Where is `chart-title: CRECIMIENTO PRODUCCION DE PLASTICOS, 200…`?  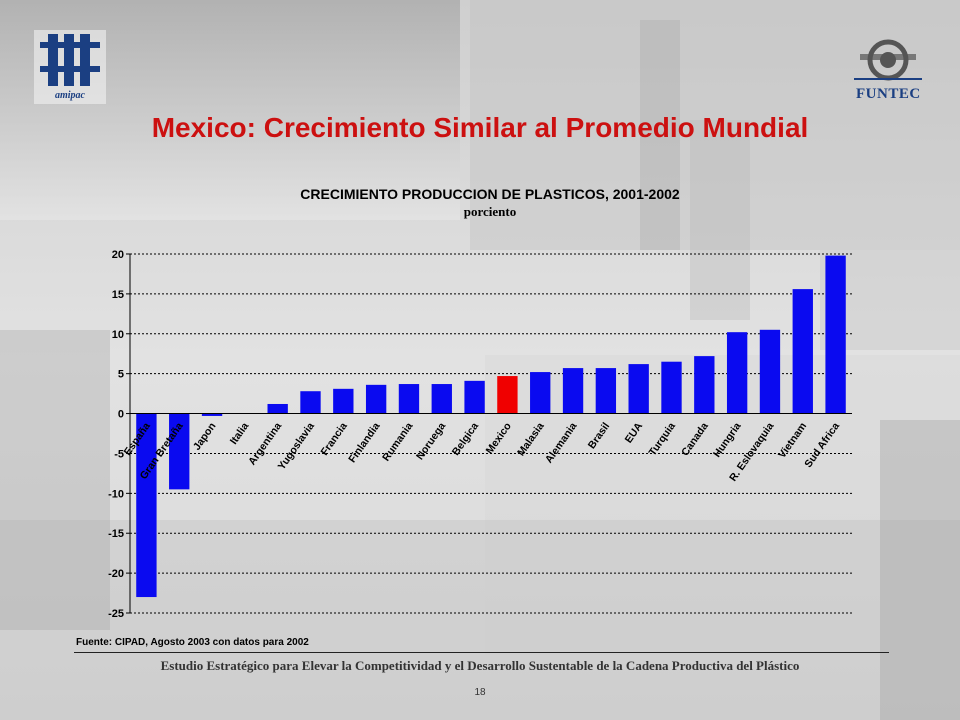 chart-title: CRECIMIENTO PRODUCCION DE PLASTICOS, 200… is located at coordinates (490, 194).